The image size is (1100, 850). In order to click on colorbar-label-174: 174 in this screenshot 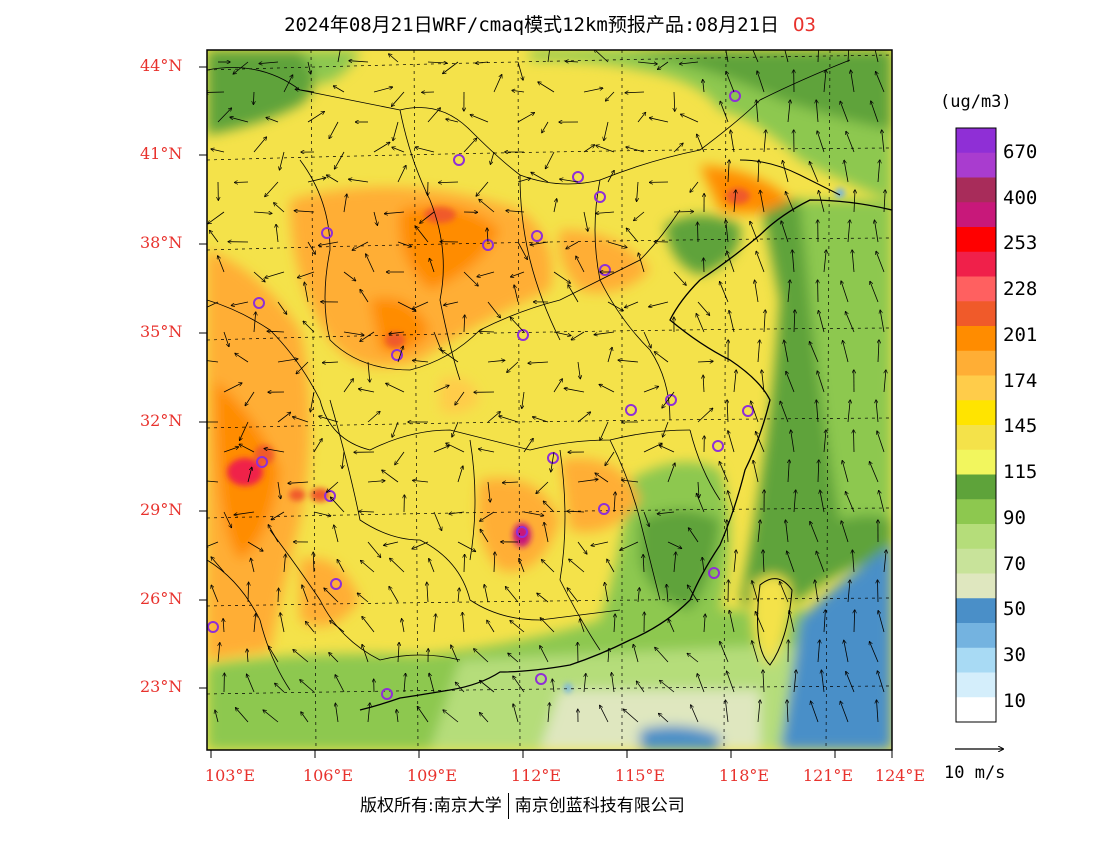, I will do `click(1020, 381)`.